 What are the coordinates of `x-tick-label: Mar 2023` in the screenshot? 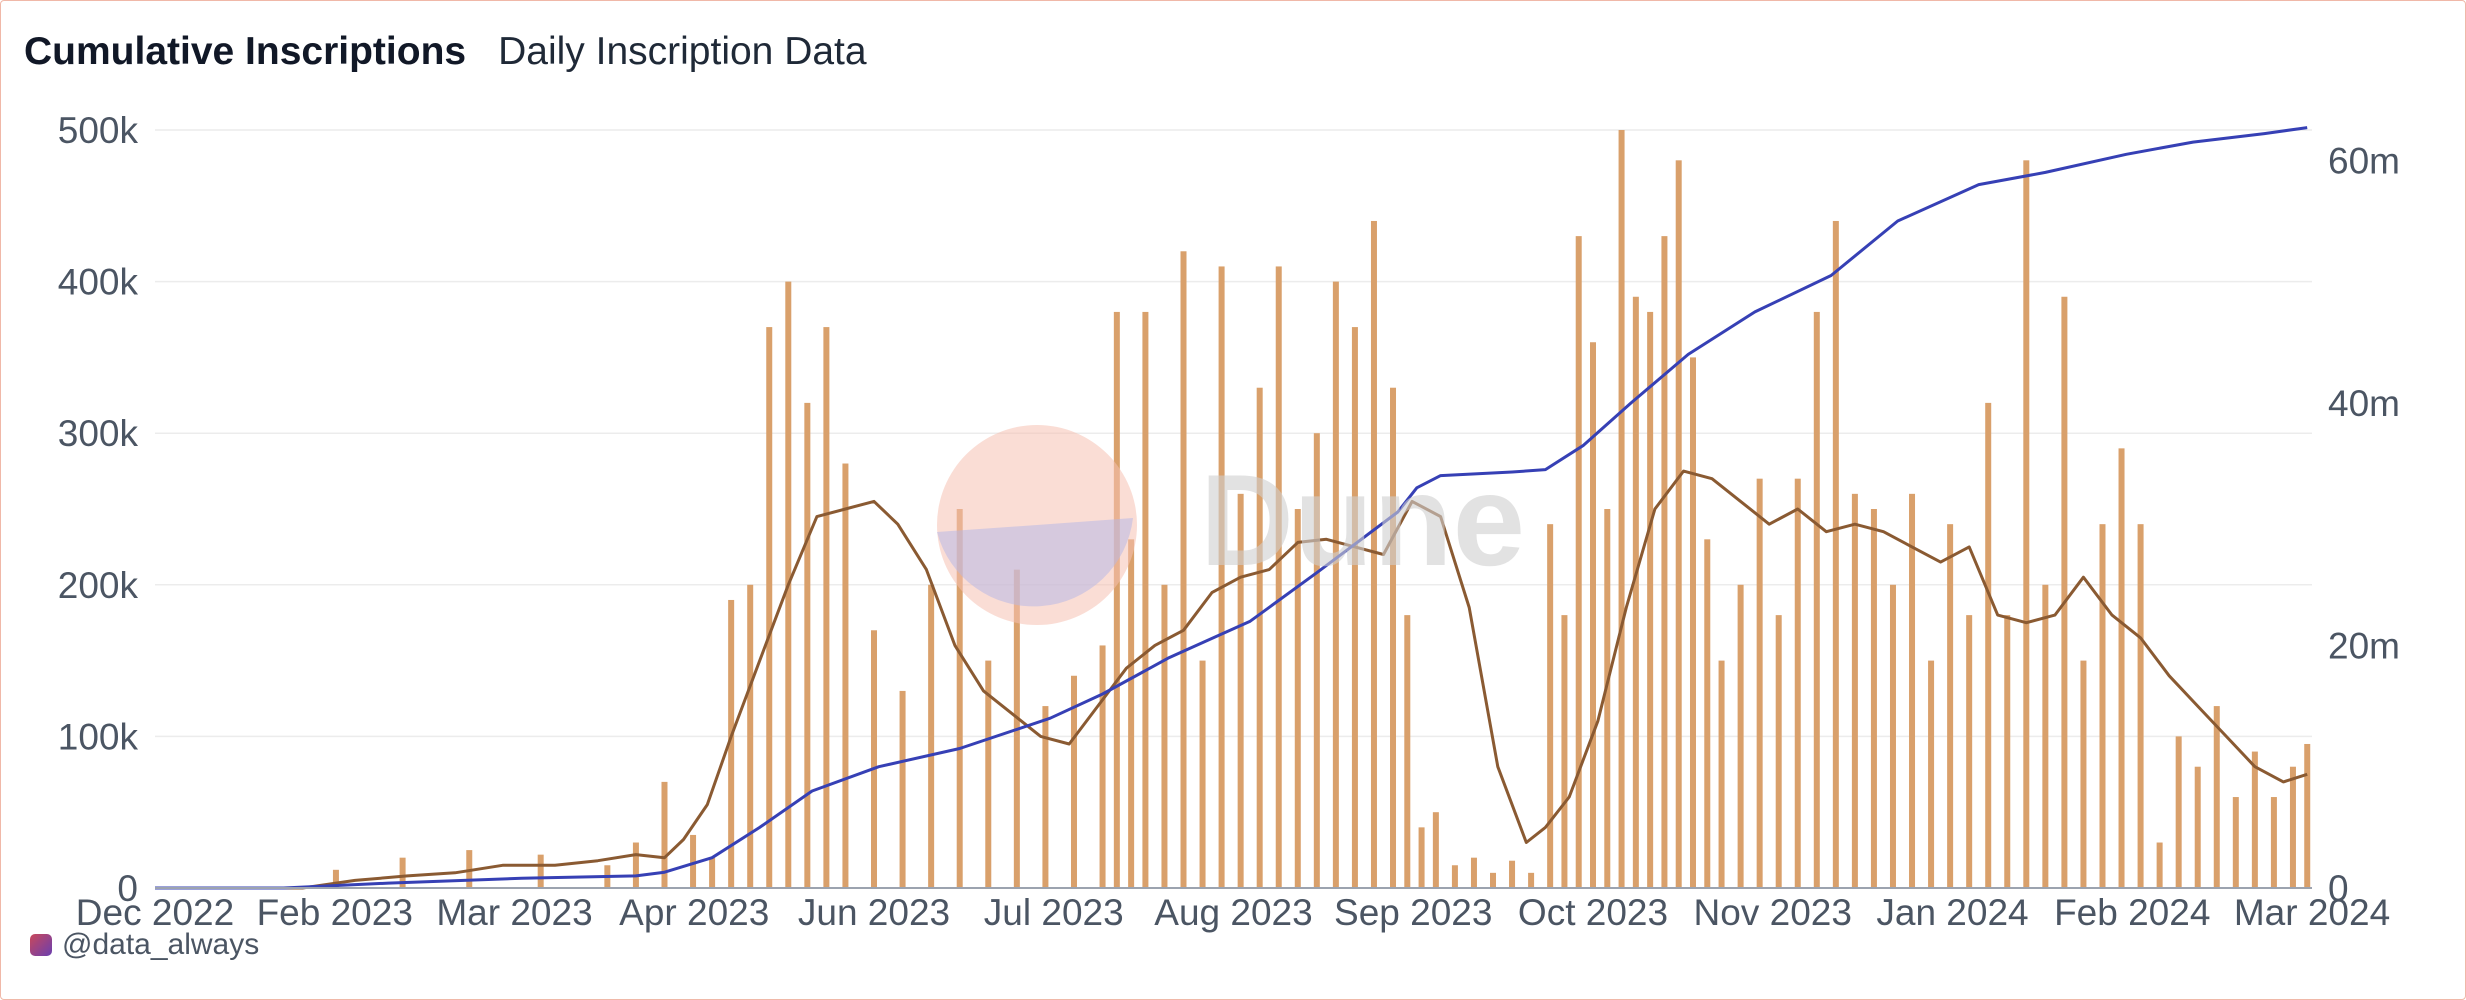 It's located at (514, 912).